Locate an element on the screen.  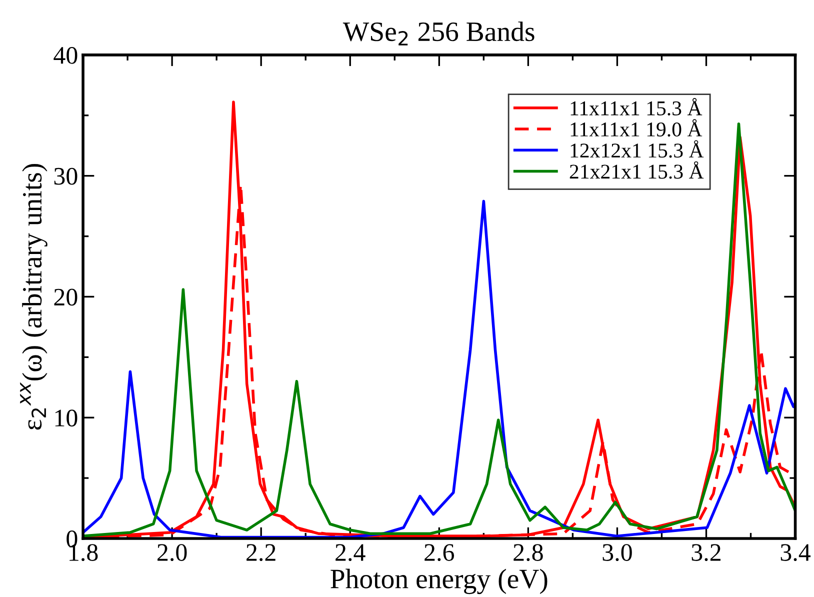
y-tick-label: 10 is located at coordinates (66, 418).